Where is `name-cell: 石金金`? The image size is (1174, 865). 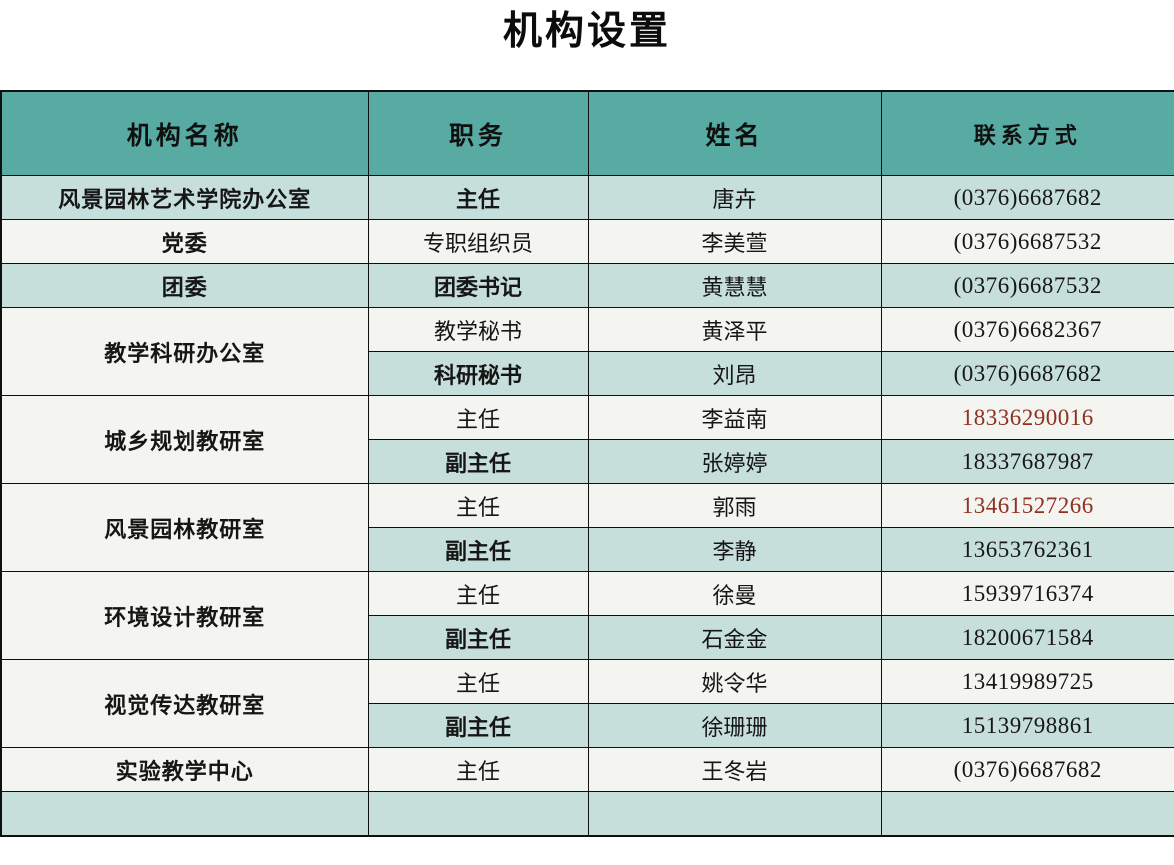 name-cell: 石金金 is located at coordinates (734, 638).